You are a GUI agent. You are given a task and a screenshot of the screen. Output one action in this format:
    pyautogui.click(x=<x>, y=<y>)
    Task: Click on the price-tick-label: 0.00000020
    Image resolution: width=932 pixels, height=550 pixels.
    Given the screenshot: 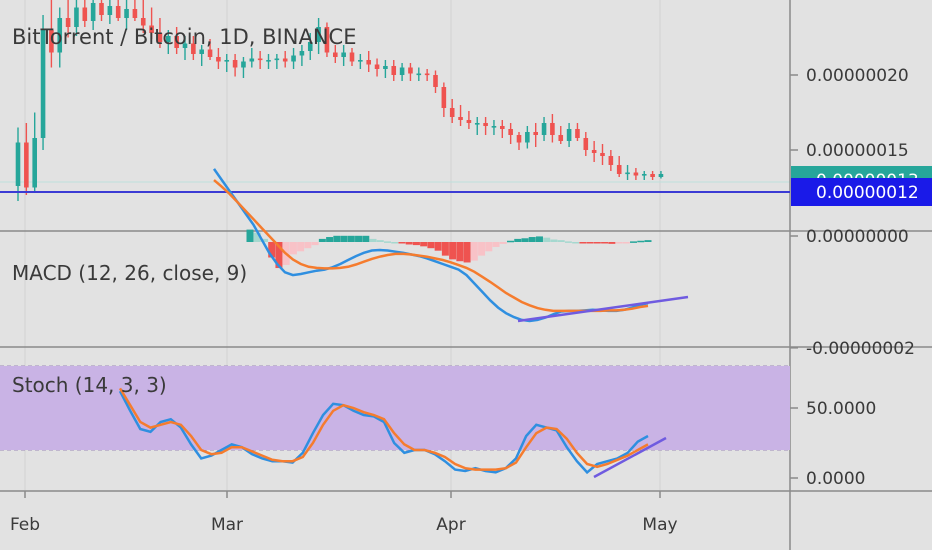 What is the action you would take?
    pyautogui.click(x=857, y=76)
    